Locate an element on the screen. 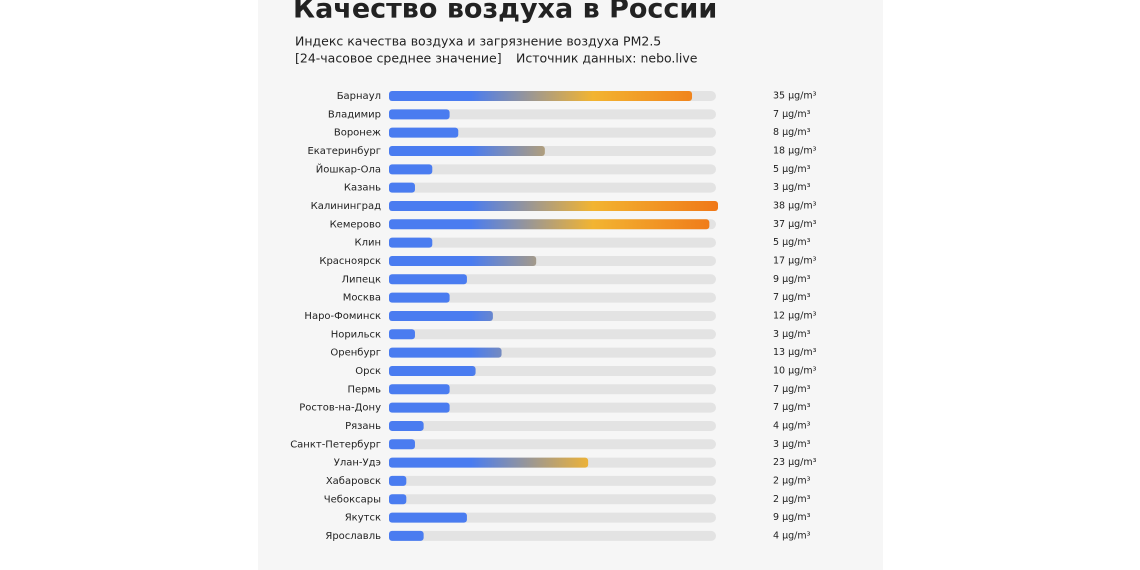 Image resolution: width=1140 pixels, height=570 pixels. category-label: Владимир is located at coordinates (354, 114).